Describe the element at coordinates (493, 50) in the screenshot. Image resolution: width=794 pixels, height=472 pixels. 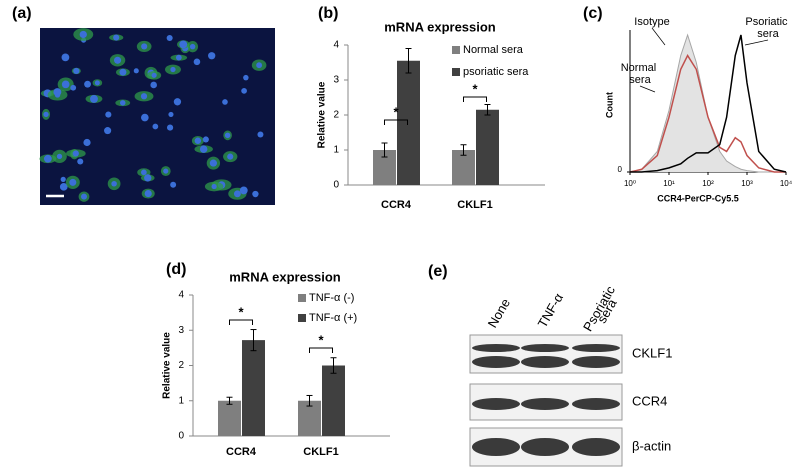
I see `legend-label: Normal sera` at that location.